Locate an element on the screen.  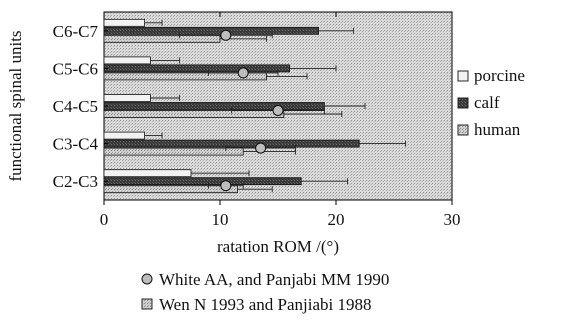
legend-label-porcine: porcine is located at coordinates (499, 75).